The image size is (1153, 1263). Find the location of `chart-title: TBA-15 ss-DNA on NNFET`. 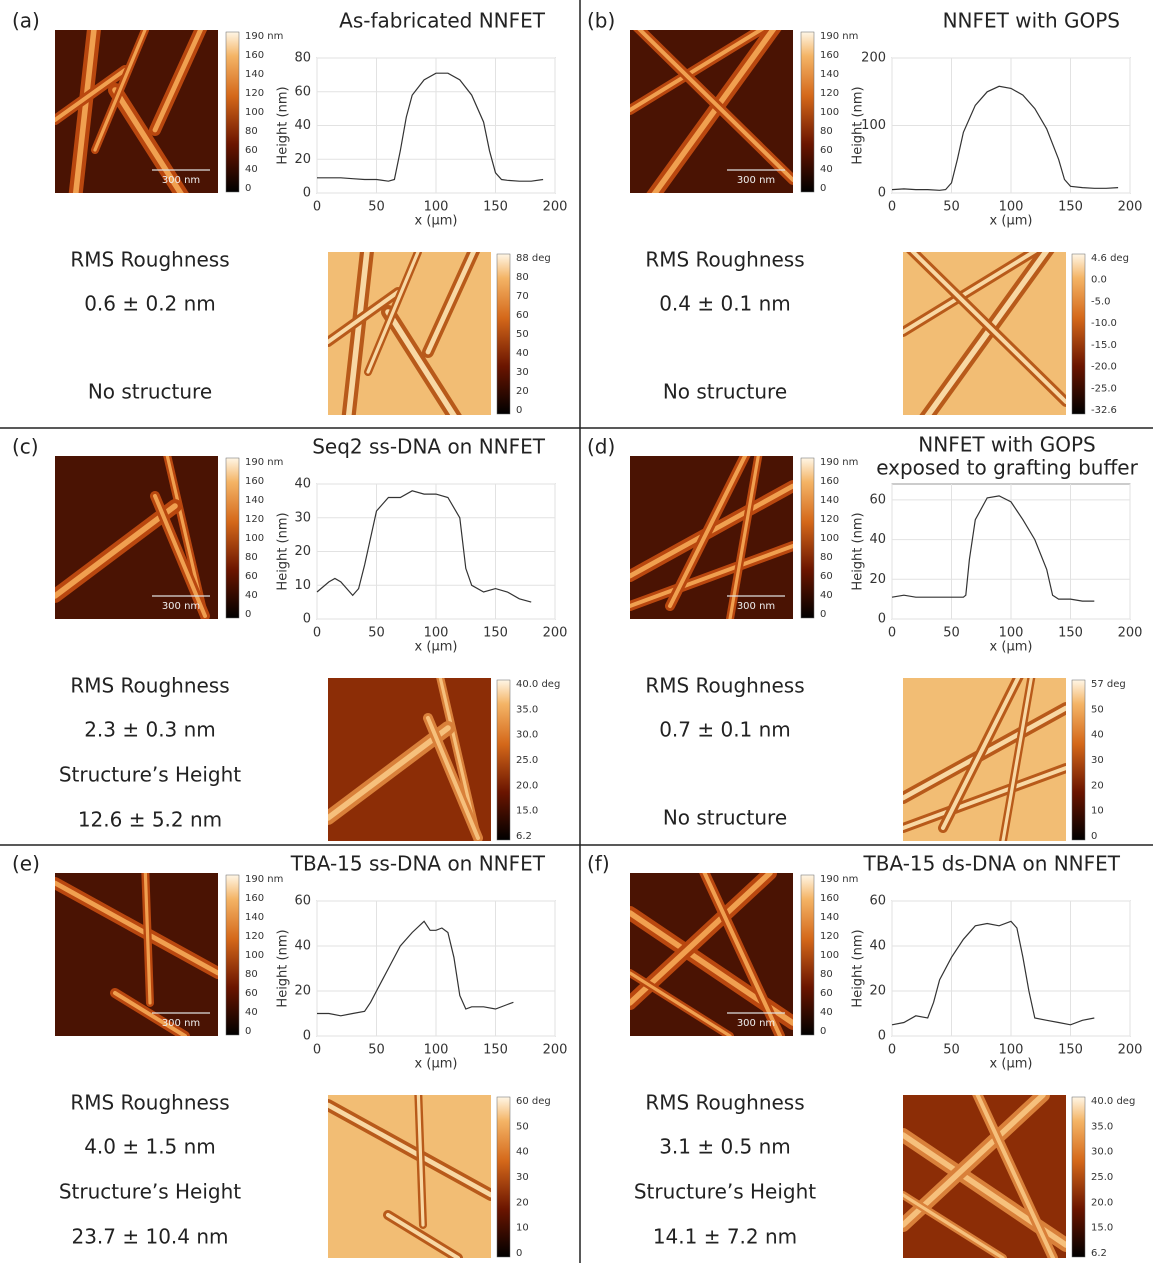

chart-title: TBA-15 ss-DNA on NNFET is located at coordinates (418, 864).